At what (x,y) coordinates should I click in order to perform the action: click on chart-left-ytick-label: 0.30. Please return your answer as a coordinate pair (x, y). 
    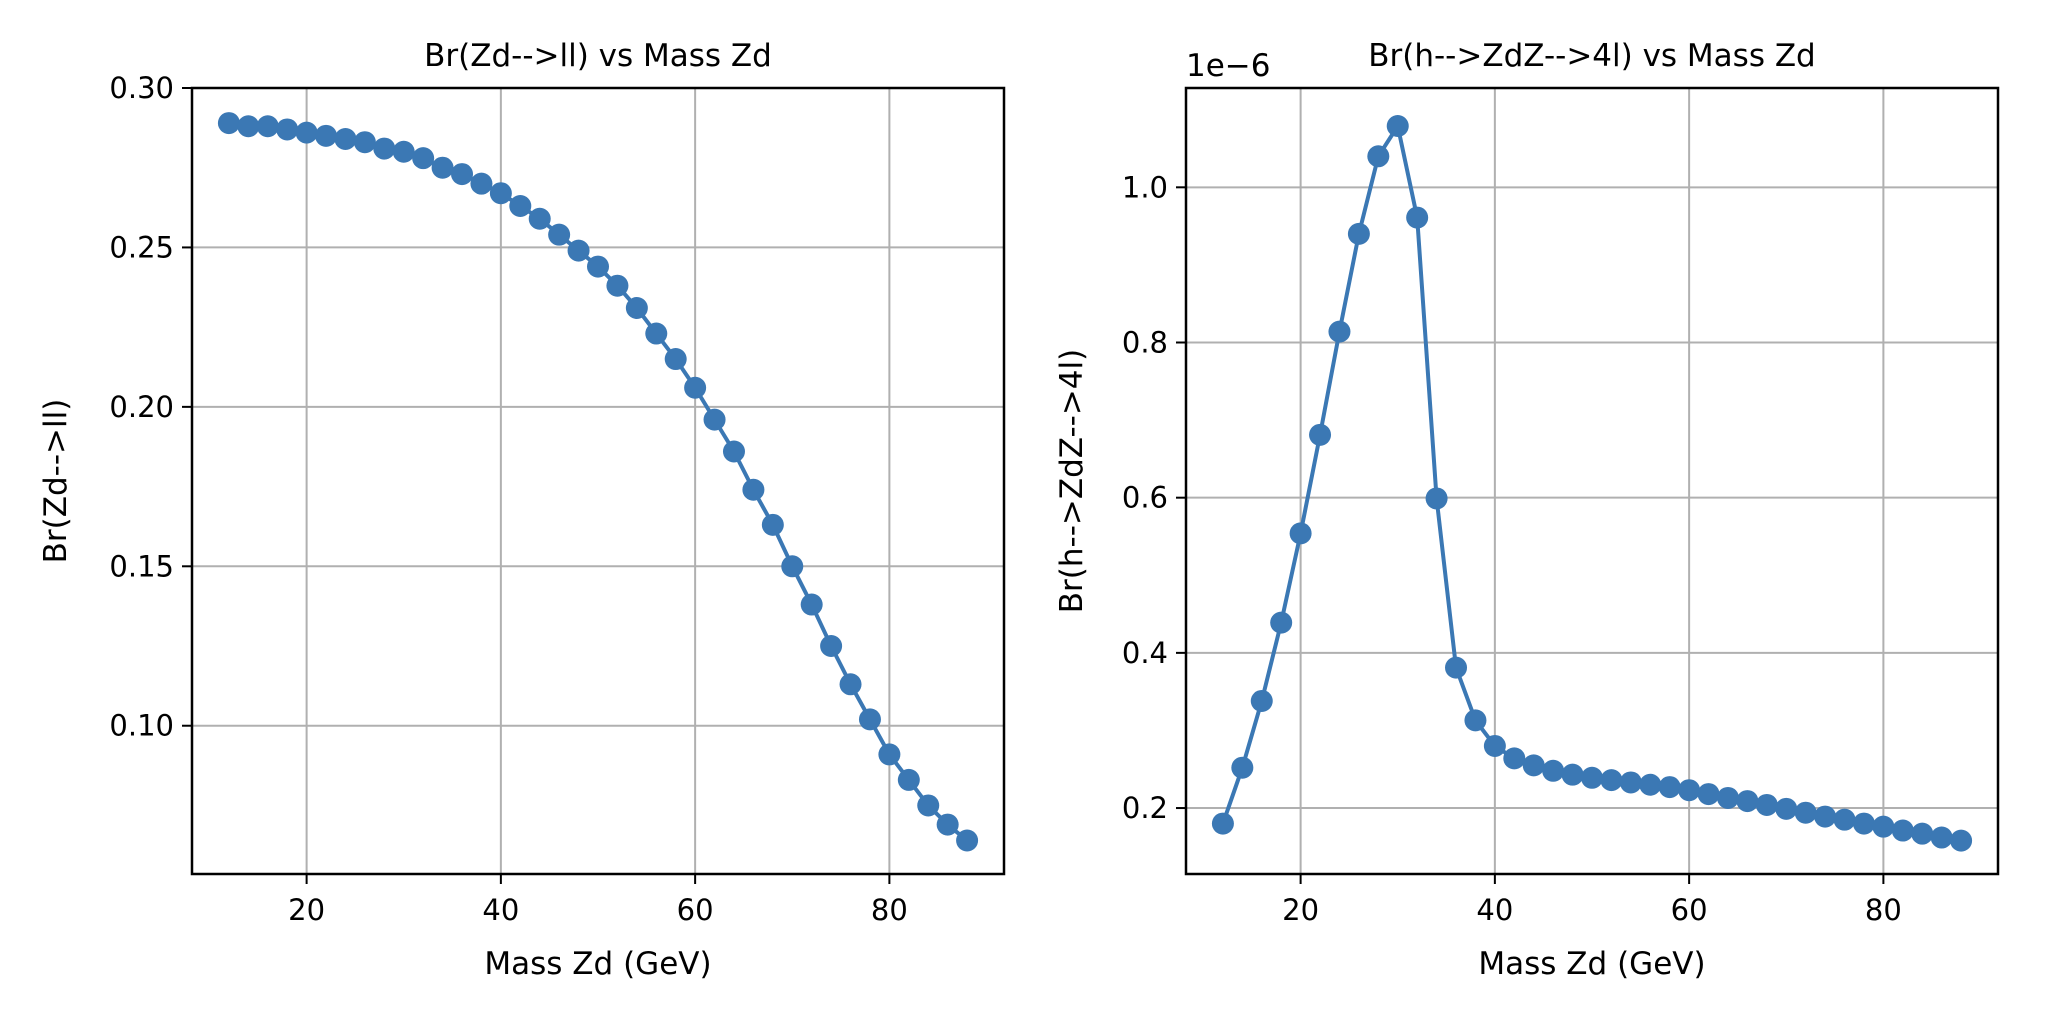
    Looking at the image, I should click on (141, 88).